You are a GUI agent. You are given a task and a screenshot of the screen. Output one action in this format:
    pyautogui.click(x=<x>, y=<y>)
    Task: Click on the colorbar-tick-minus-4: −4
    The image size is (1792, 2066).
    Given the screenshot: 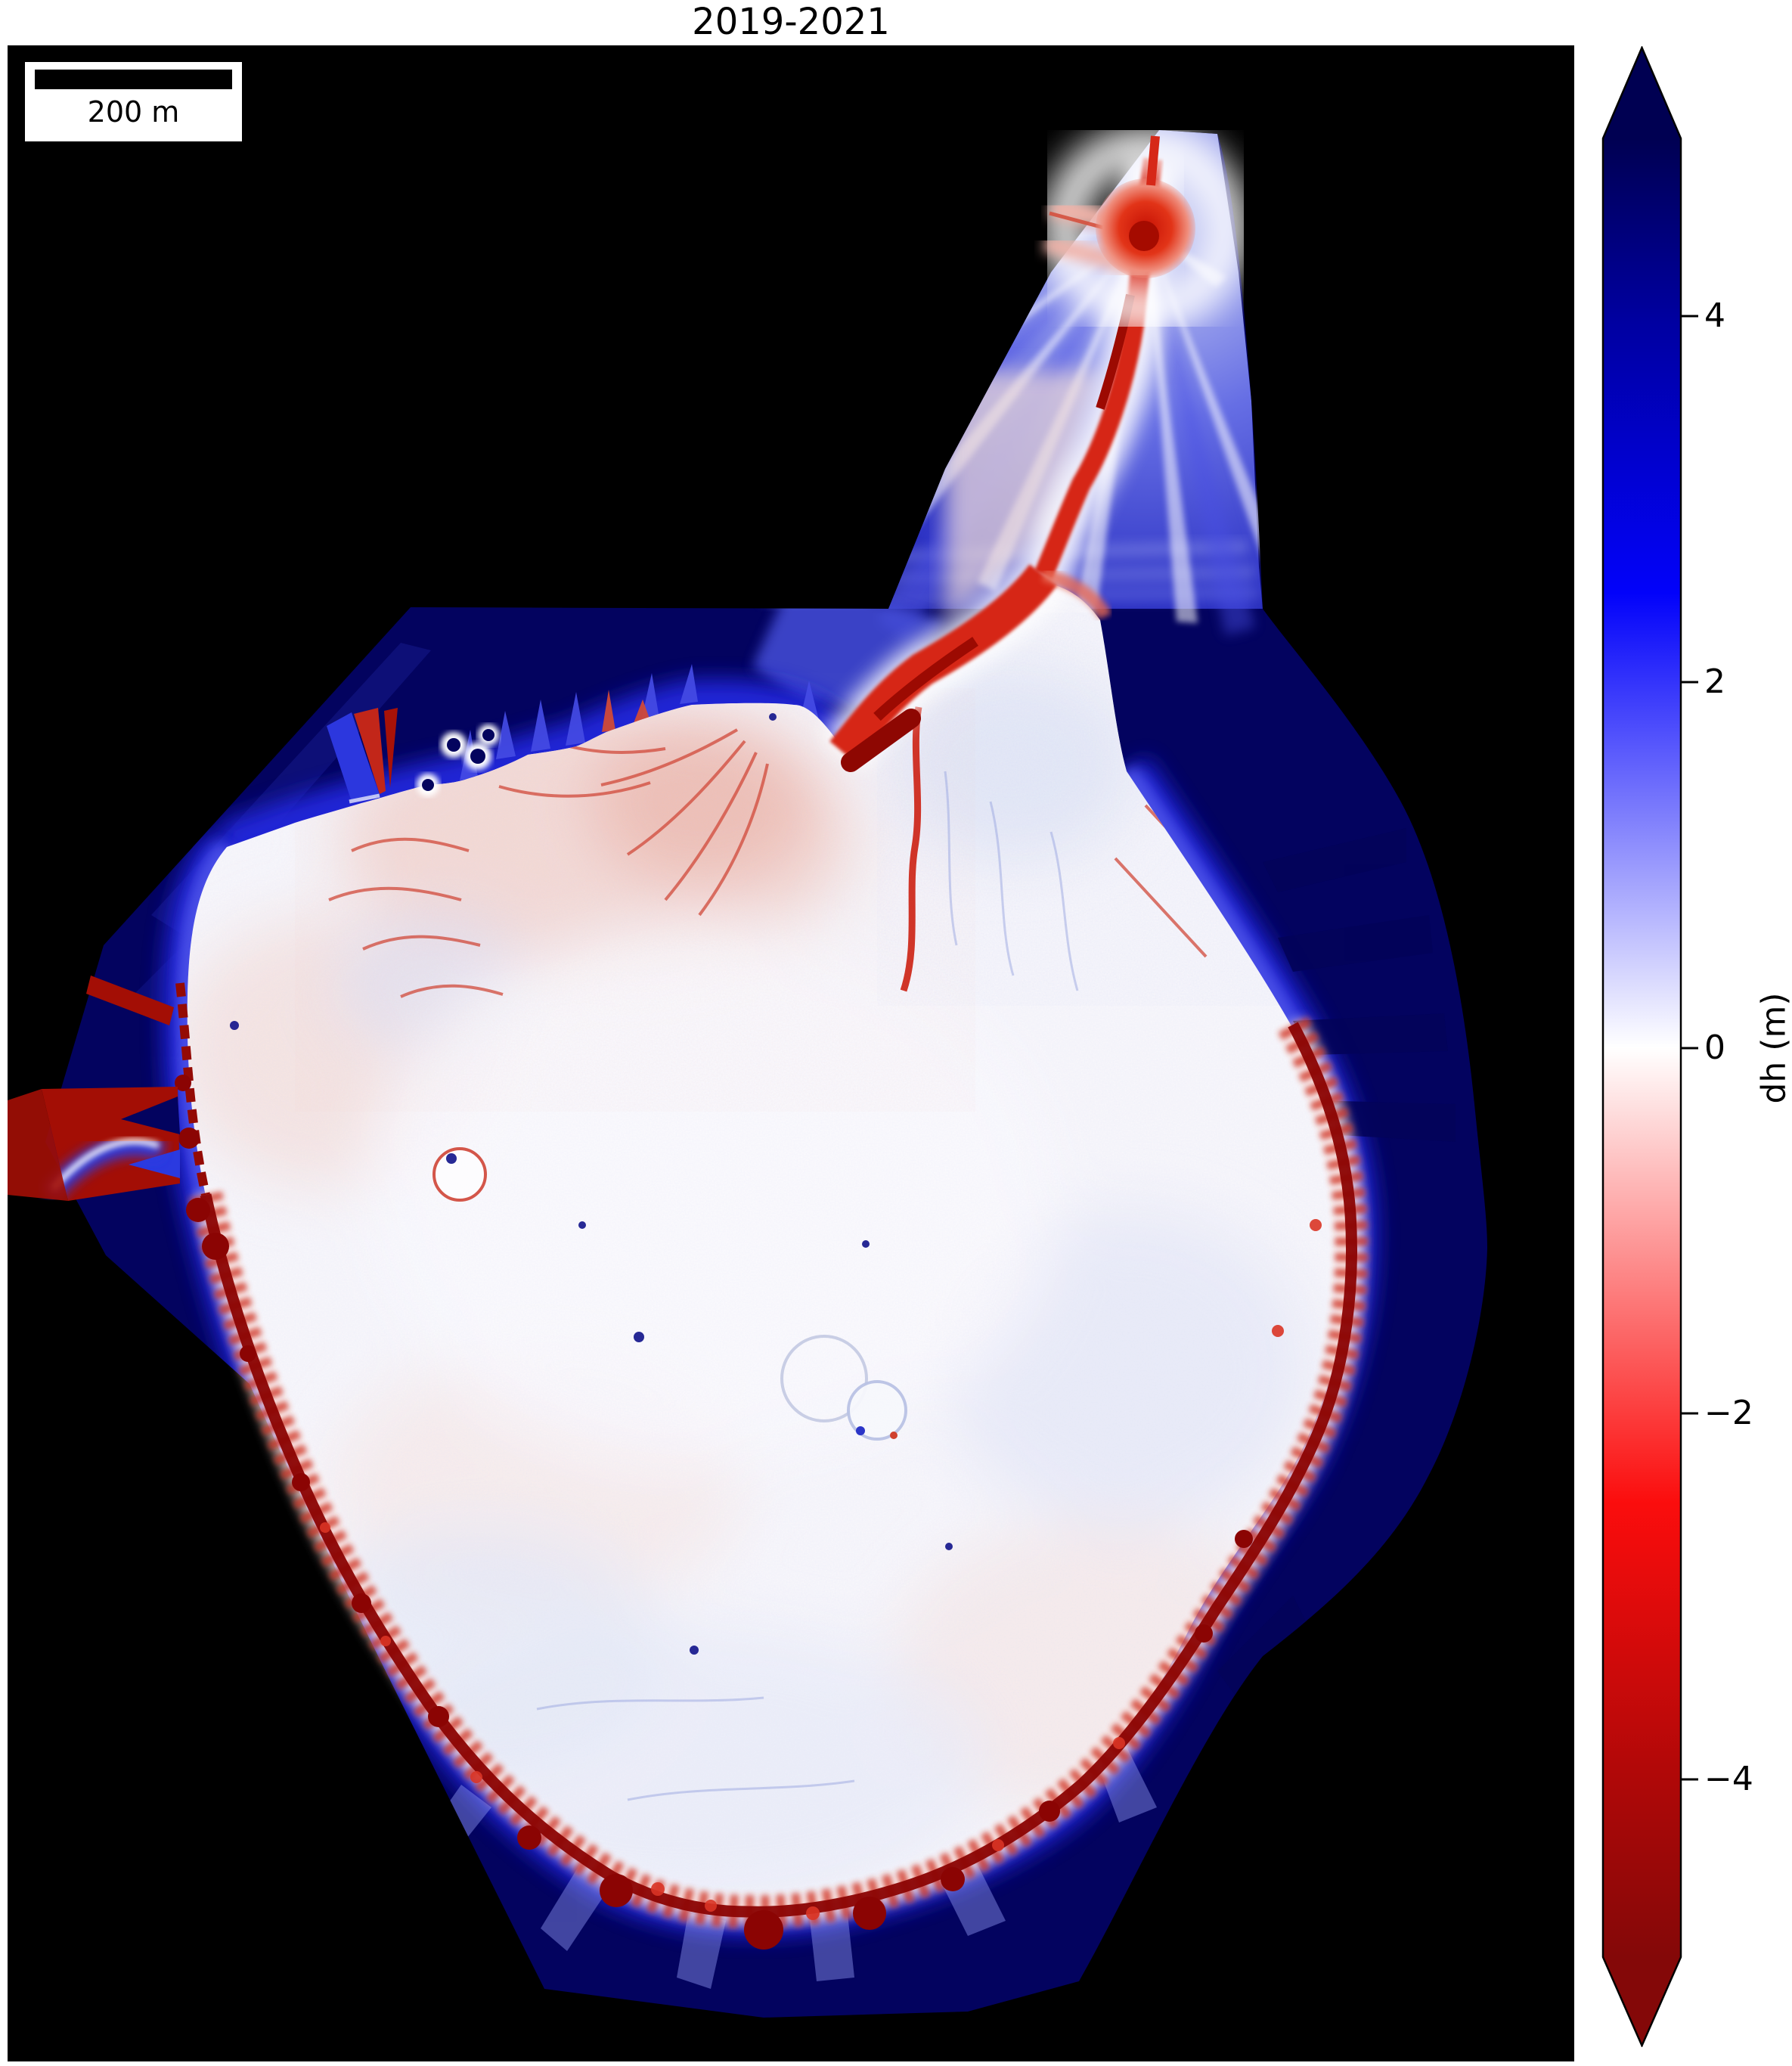 What is the action you would take?
    pyautogui.click(x=1728, y=1779)
    